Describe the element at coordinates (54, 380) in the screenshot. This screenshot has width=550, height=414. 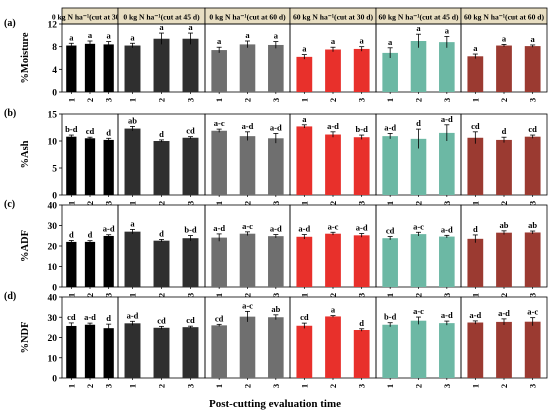
I see `y-tick-label: 0` at that location.